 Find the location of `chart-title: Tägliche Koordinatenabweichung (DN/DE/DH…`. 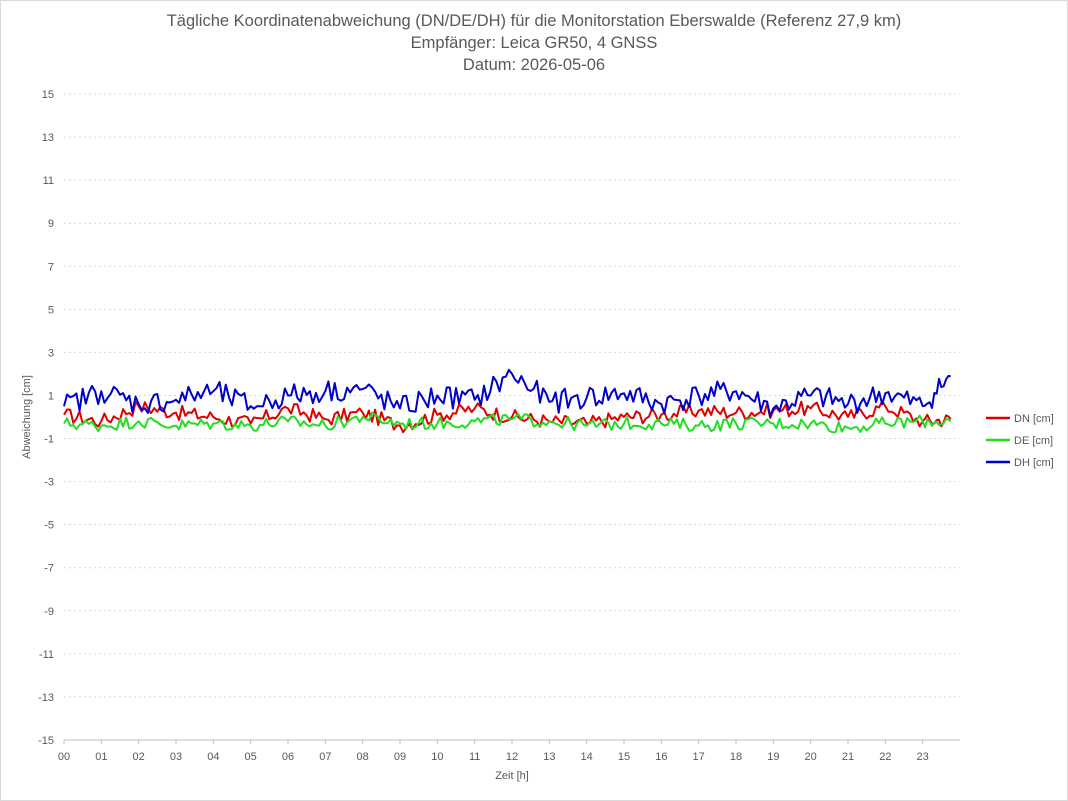

chart-title: Tägliche Koordinatenabweichung (DN/DE/DH… is located at coordinates (534, 43).